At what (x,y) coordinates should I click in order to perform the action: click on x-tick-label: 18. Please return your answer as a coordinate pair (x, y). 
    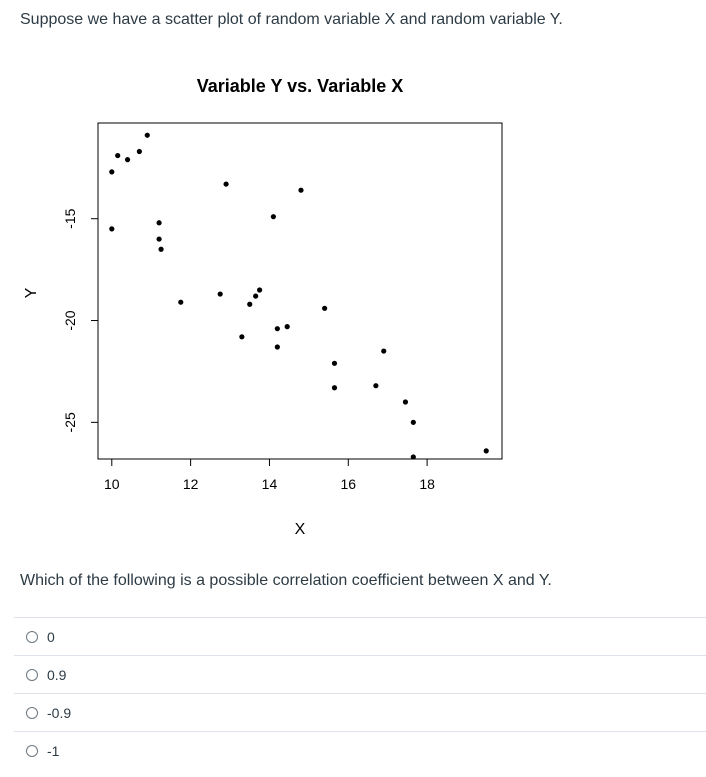
    Looking at the image, I should click on (427, 484).